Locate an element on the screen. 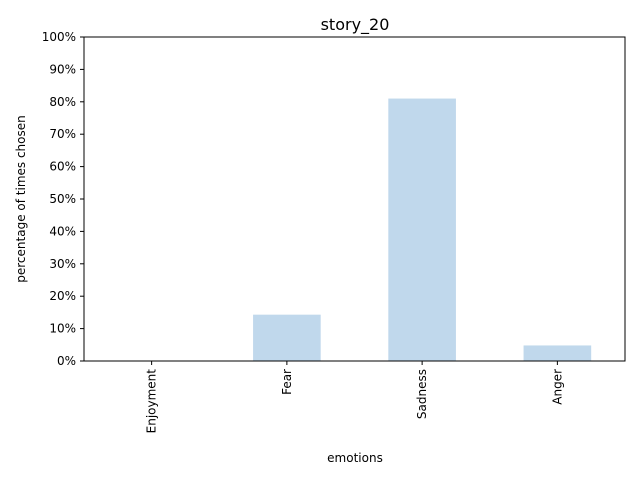  bar-sadness is located at coordinates (422, 229).